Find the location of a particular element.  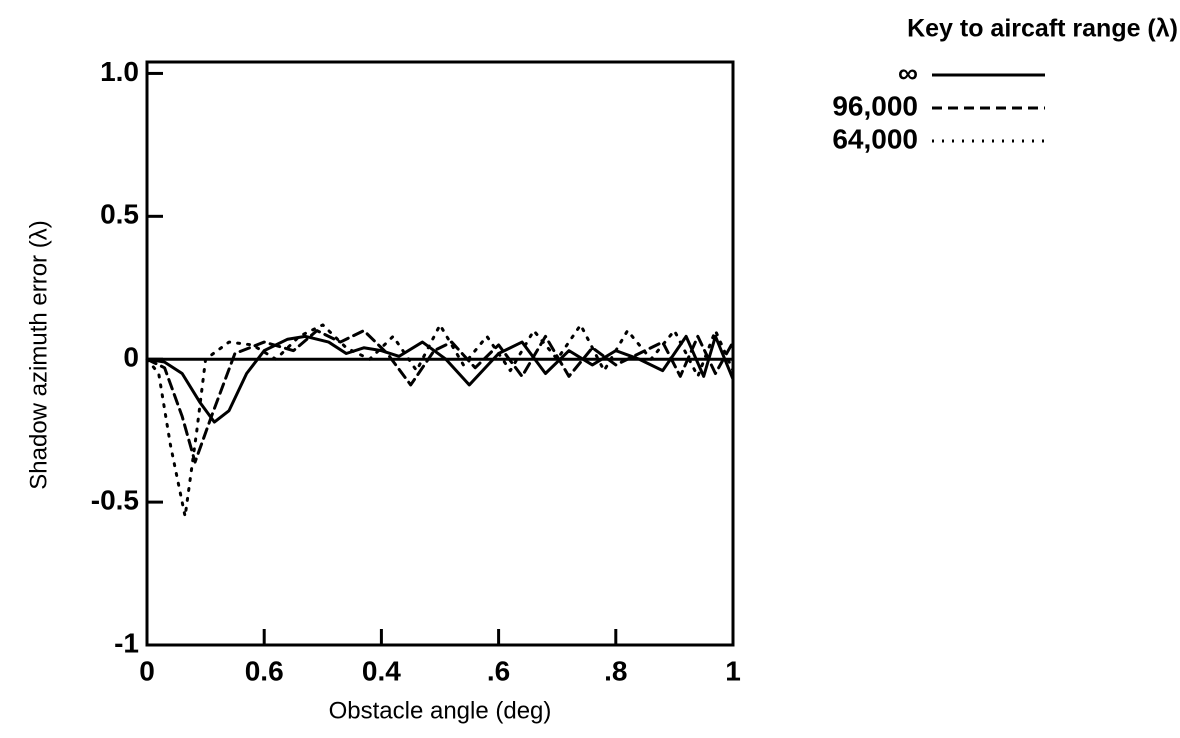

x-axis-label: Obstacle angle (deg) is located at coordinates (440, 710).